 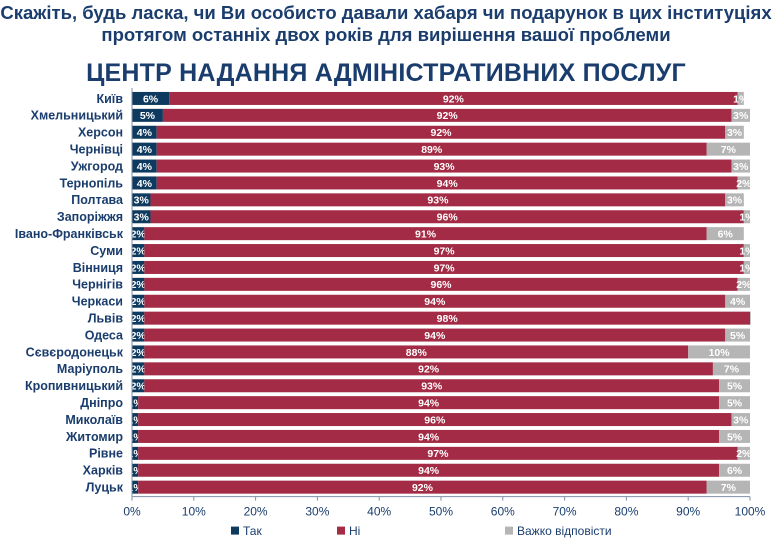 What do you see at coordinates (94, 437) in the screenshot?
I see `category-label: Житомир` at bounding box center [94, 437].